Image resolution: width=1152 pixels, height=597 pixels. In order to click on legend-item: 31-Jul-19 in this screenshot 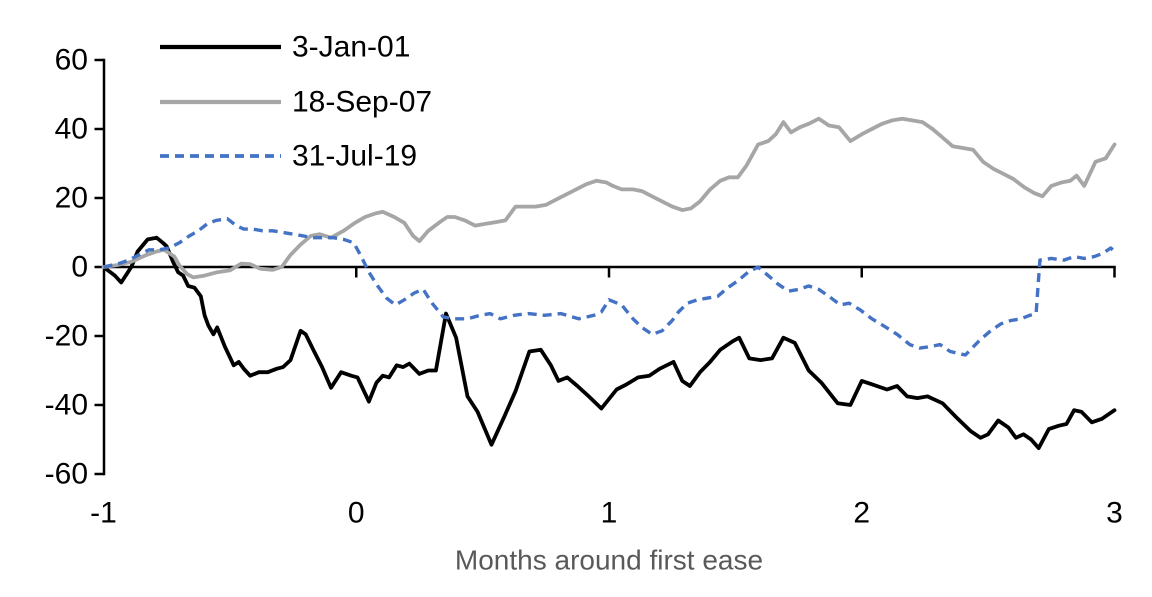, I will do `click(288, 156)`.